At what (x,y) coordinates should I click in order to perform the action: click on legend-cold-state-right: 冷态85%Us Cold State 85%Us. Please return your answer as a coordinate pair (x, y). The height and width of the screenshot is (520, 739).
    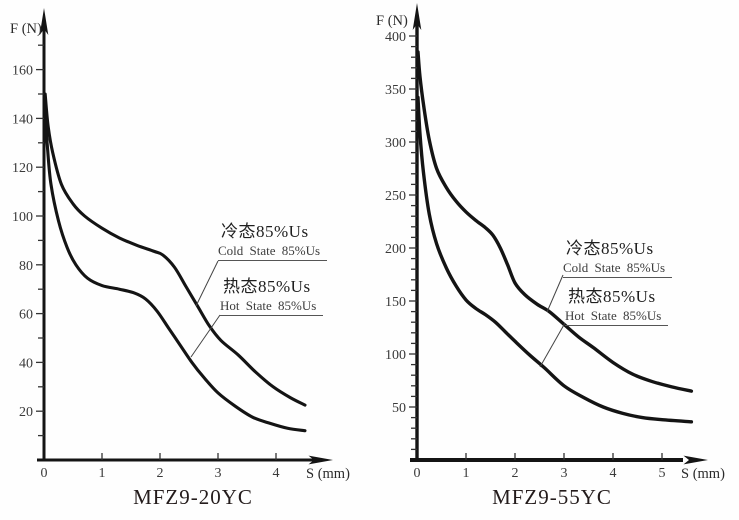
    Looking at the image, I should click on (618, 258).